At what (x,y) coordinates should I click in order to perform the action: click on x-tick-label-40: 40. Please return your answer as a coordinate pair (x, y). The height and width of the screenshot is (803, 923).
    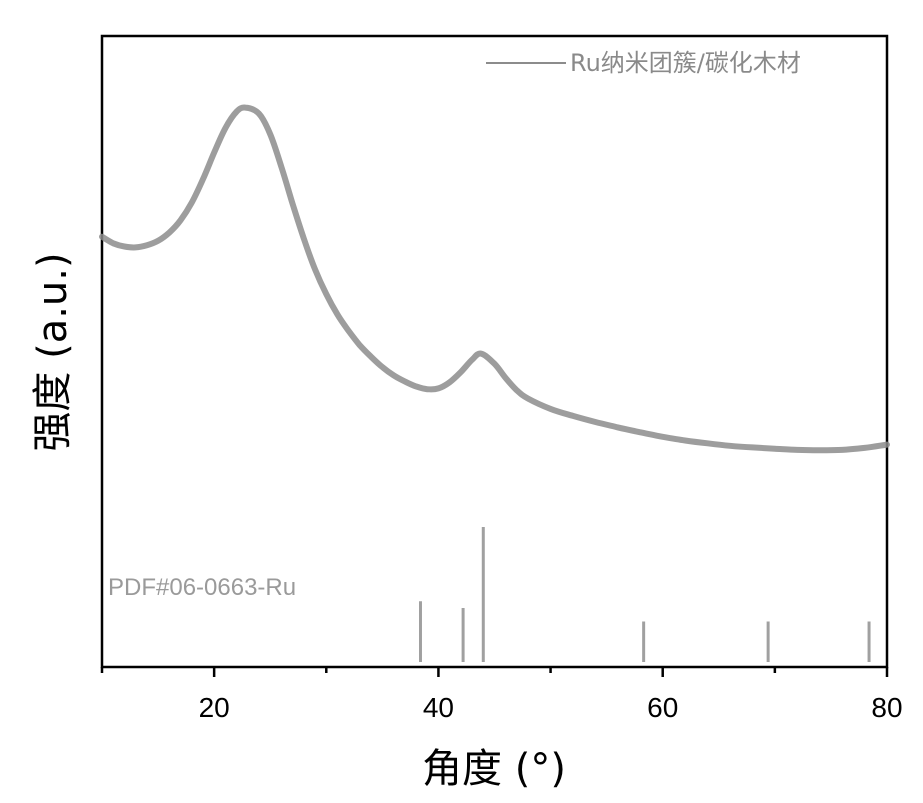
    Looking at the image, I should click on (438, 707).